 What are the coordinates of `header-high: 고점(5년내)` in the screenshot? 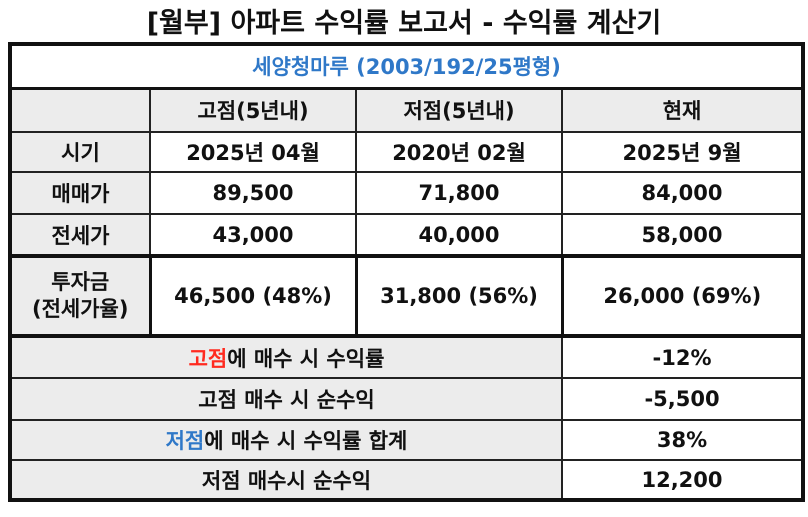 It's located at (253, 110).